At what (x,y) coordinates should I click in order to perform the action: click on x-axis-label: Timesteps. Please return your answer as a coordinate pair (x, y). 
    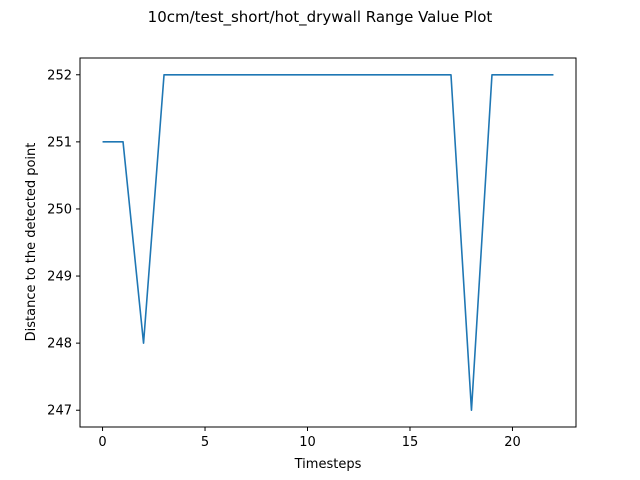
    Looking at the image, I should click on (328, 464).